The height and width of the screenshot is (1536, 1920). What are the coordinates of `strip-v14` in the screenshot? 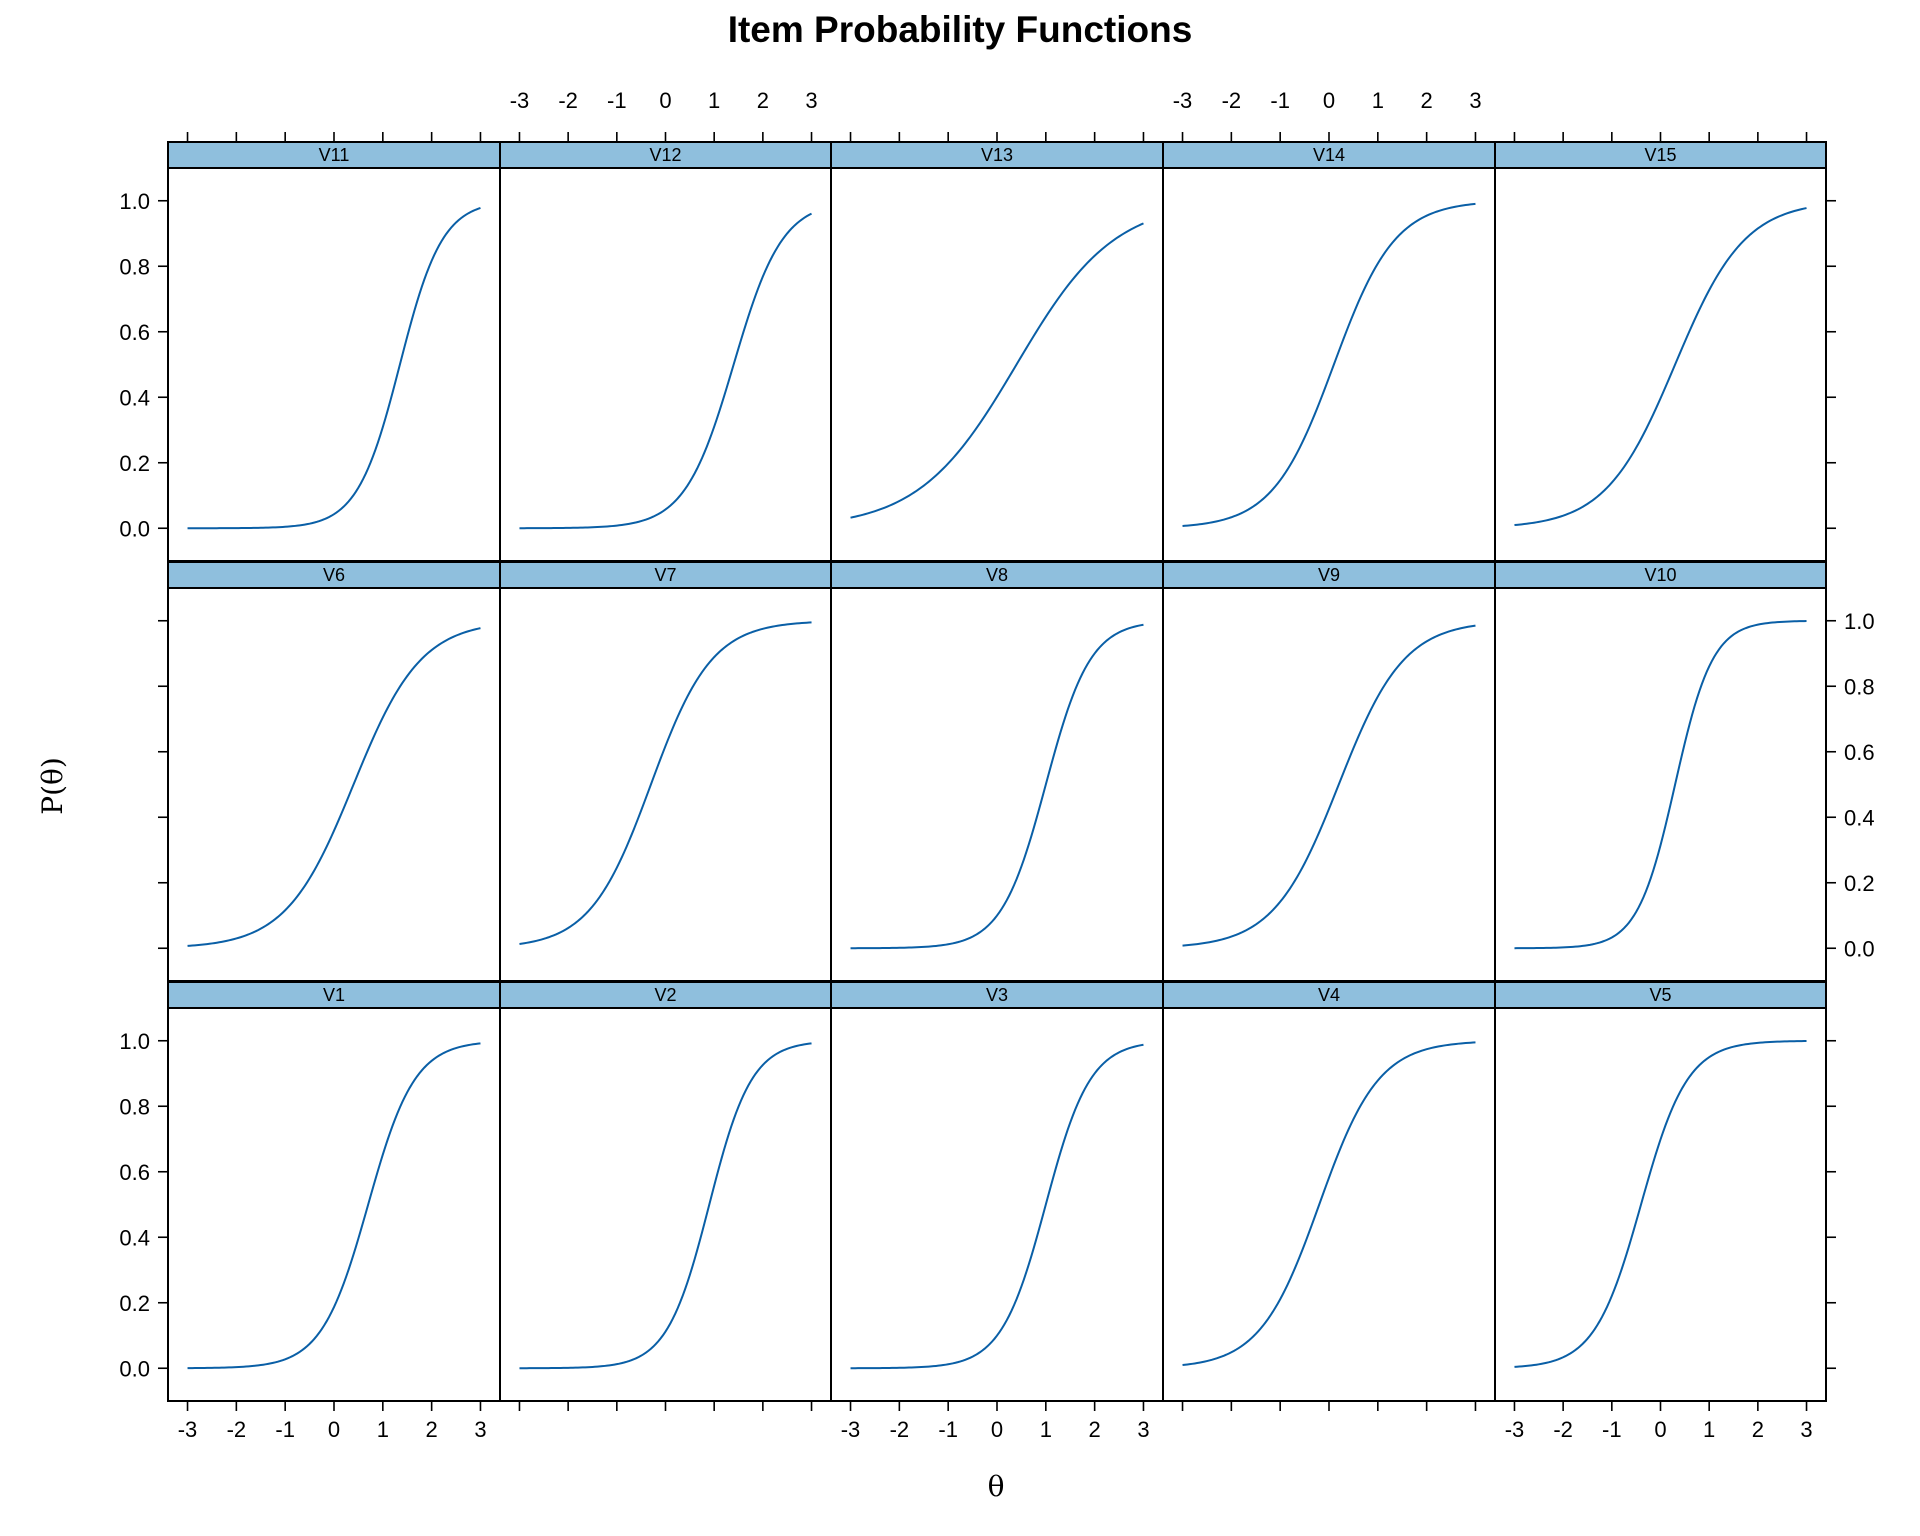 It's located at (1329, 155).